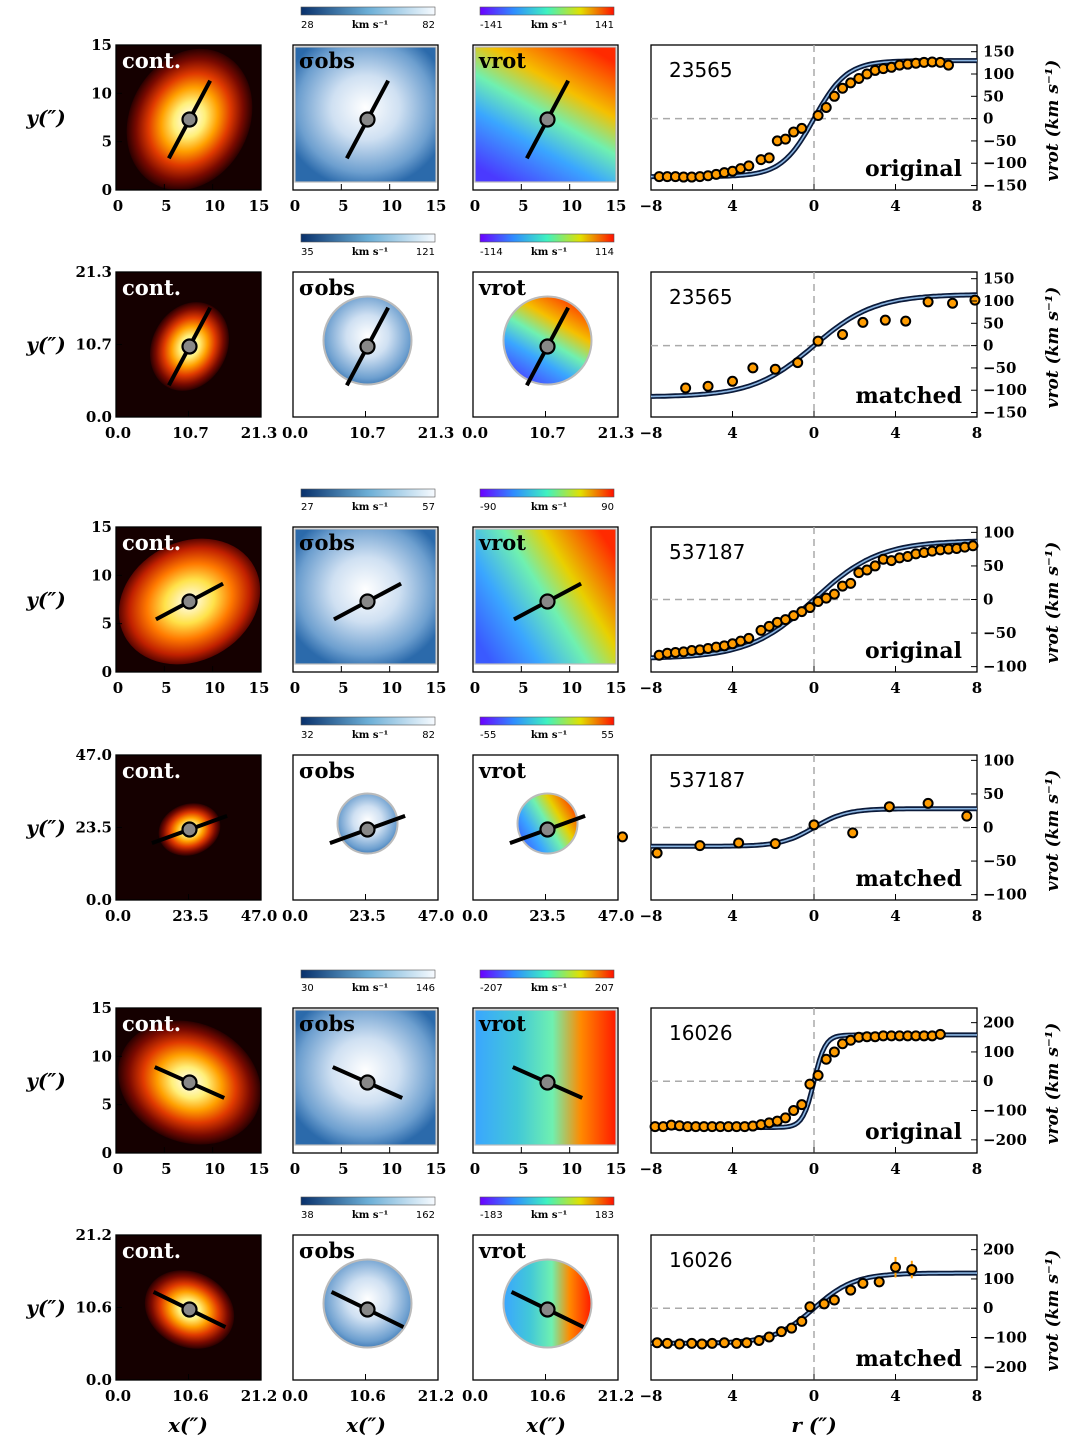  Describe the element at coordinates (176, 835) in the screenshot. I see `continuum-map: cont. 0.0 23.5 47.0 0.0 23.5 47.0` at that location.